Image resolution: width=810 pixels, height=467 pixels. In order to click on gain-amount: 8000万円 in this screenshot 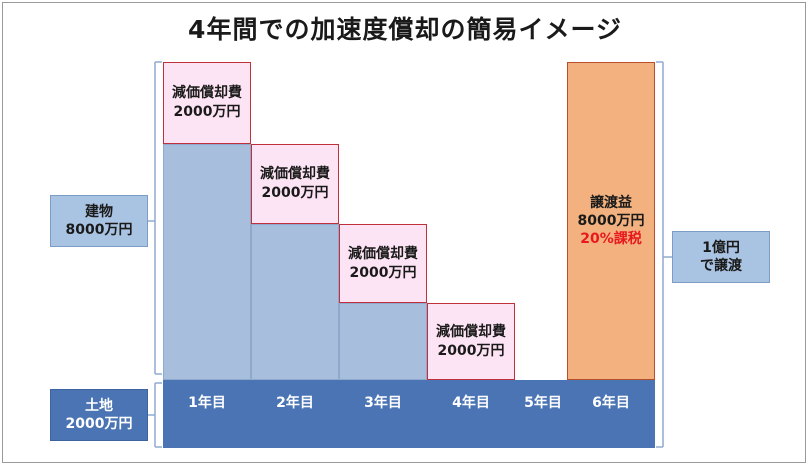, I will do `click(611, 221)`.